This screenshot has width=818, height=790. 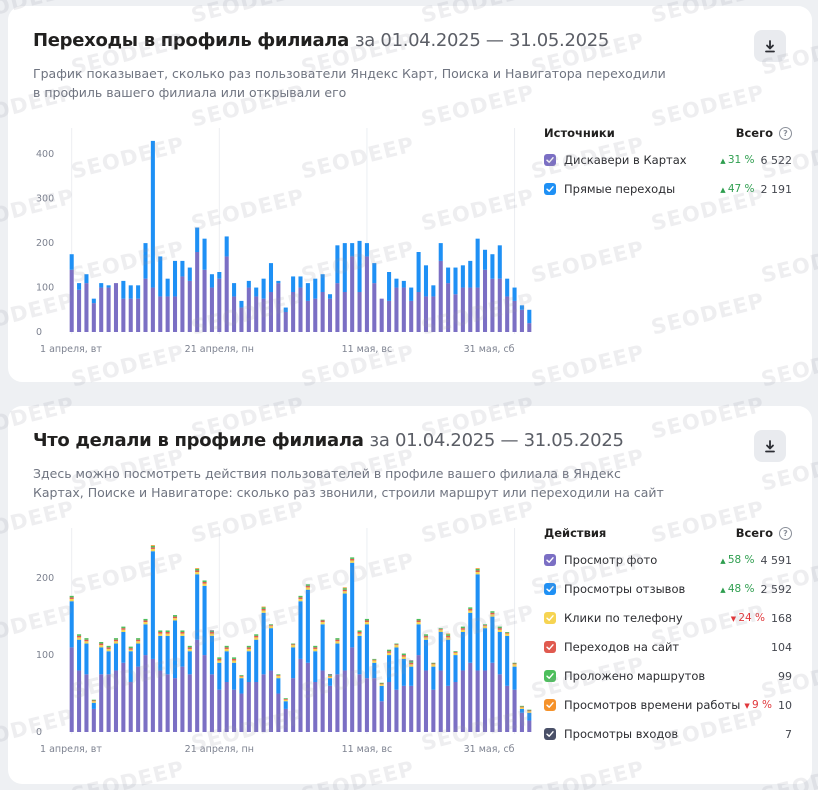 What do you see at coordinates (668, 618) in the screenshot?
I see `legend-item: Клики по телефону ▼ 24 % 168` at bounding box center [668, 618].